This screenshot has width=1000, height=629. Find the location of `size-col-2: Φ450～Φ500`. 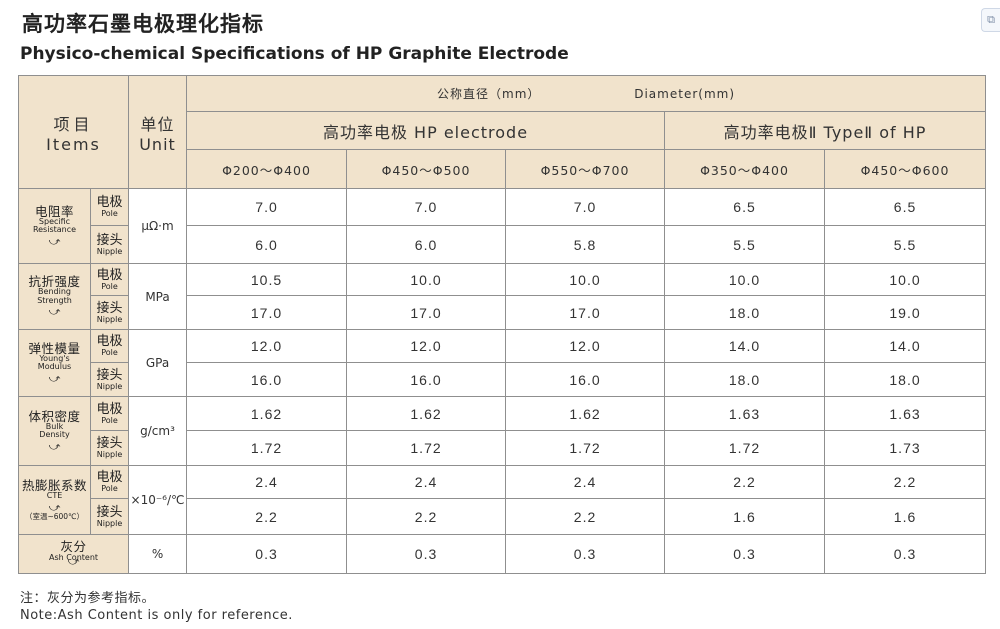

size-col-2: Φ450～Φ500 is located at coordinates (426, 169).